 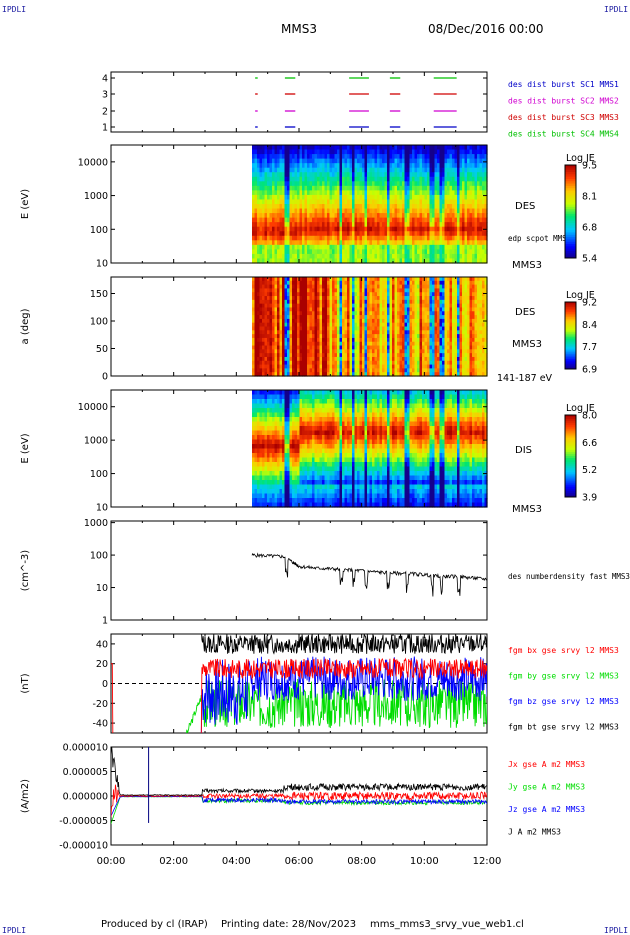 I want to click on availability-y-tick-label: 1, so click(x=105, y=128).